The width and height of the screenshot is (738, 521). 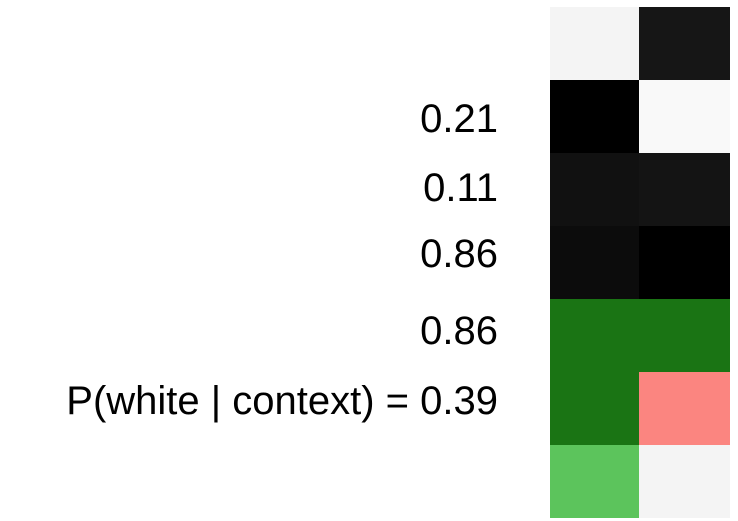 What do you see at coordinates (684, 262) in the screenshot?
I see `grid-cell-r4-c2` at bounding box center [684, 262].